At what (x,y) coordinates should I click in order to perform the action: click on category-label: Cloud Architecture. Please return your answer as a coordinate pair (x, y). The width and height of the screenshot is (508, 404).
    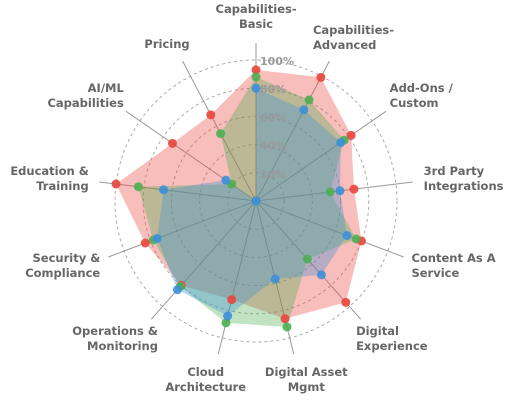
    Looking at the image, I should click on (206, 379).